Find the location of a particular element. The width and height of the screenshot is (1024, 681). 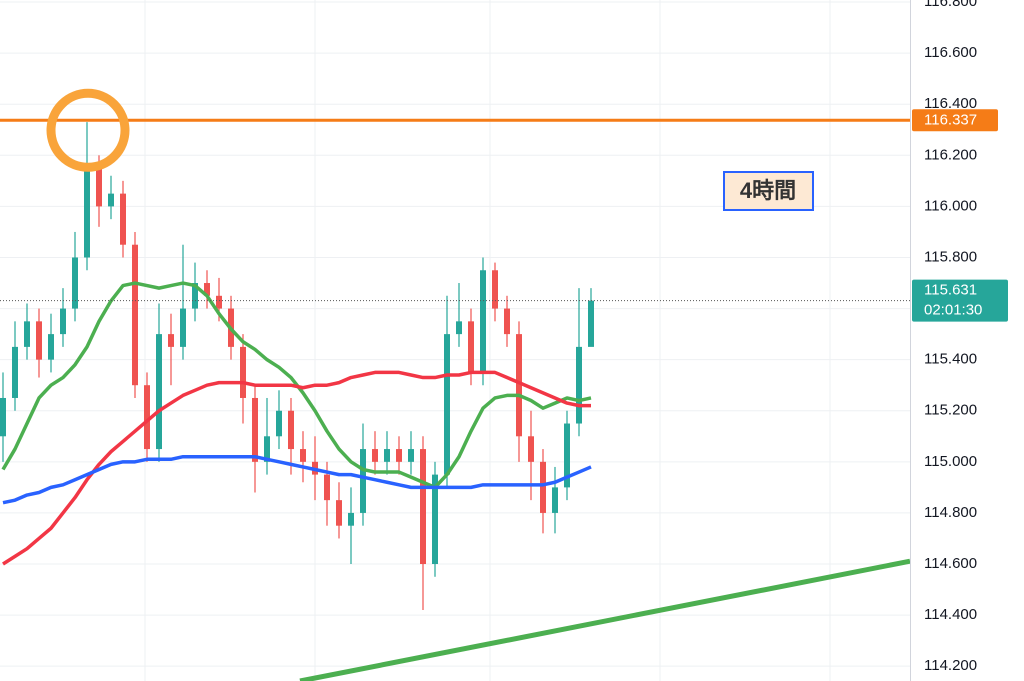

y-tick-label: 115.800 is located at coordinates (950, 256).